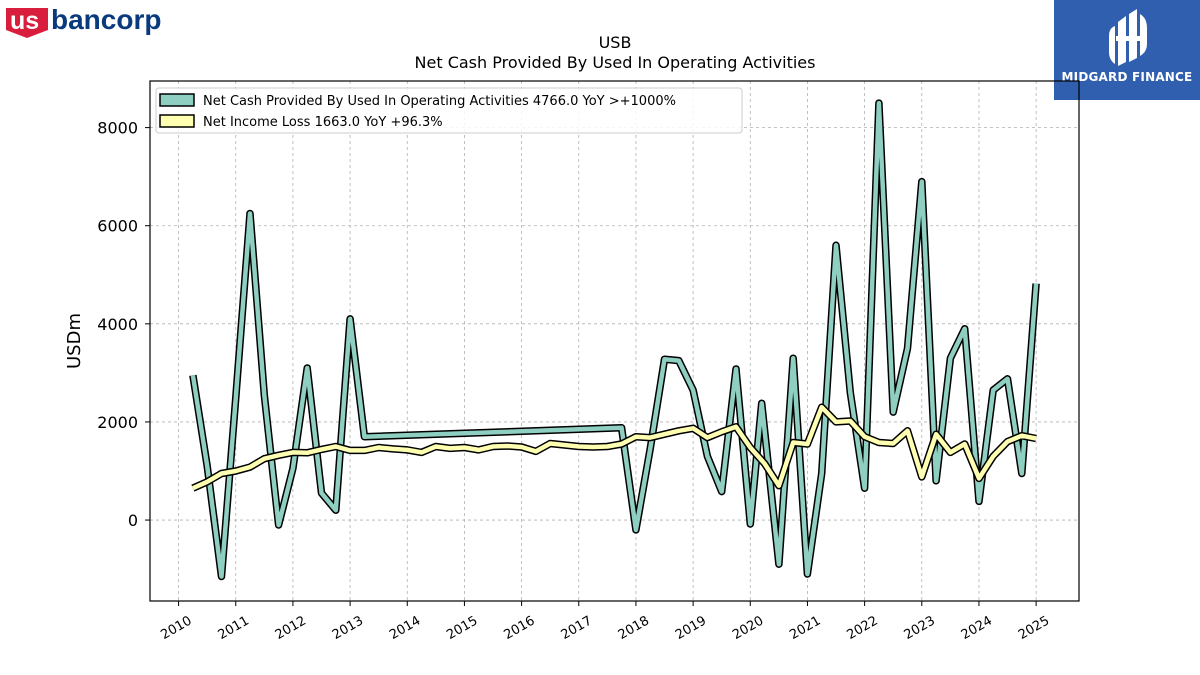 This screenshot has height=675, width=1200. What do you see at coordinates (519, 628) in the screenshot?
I see `x-tick-label: 2016` at bounding box center [519, 628].